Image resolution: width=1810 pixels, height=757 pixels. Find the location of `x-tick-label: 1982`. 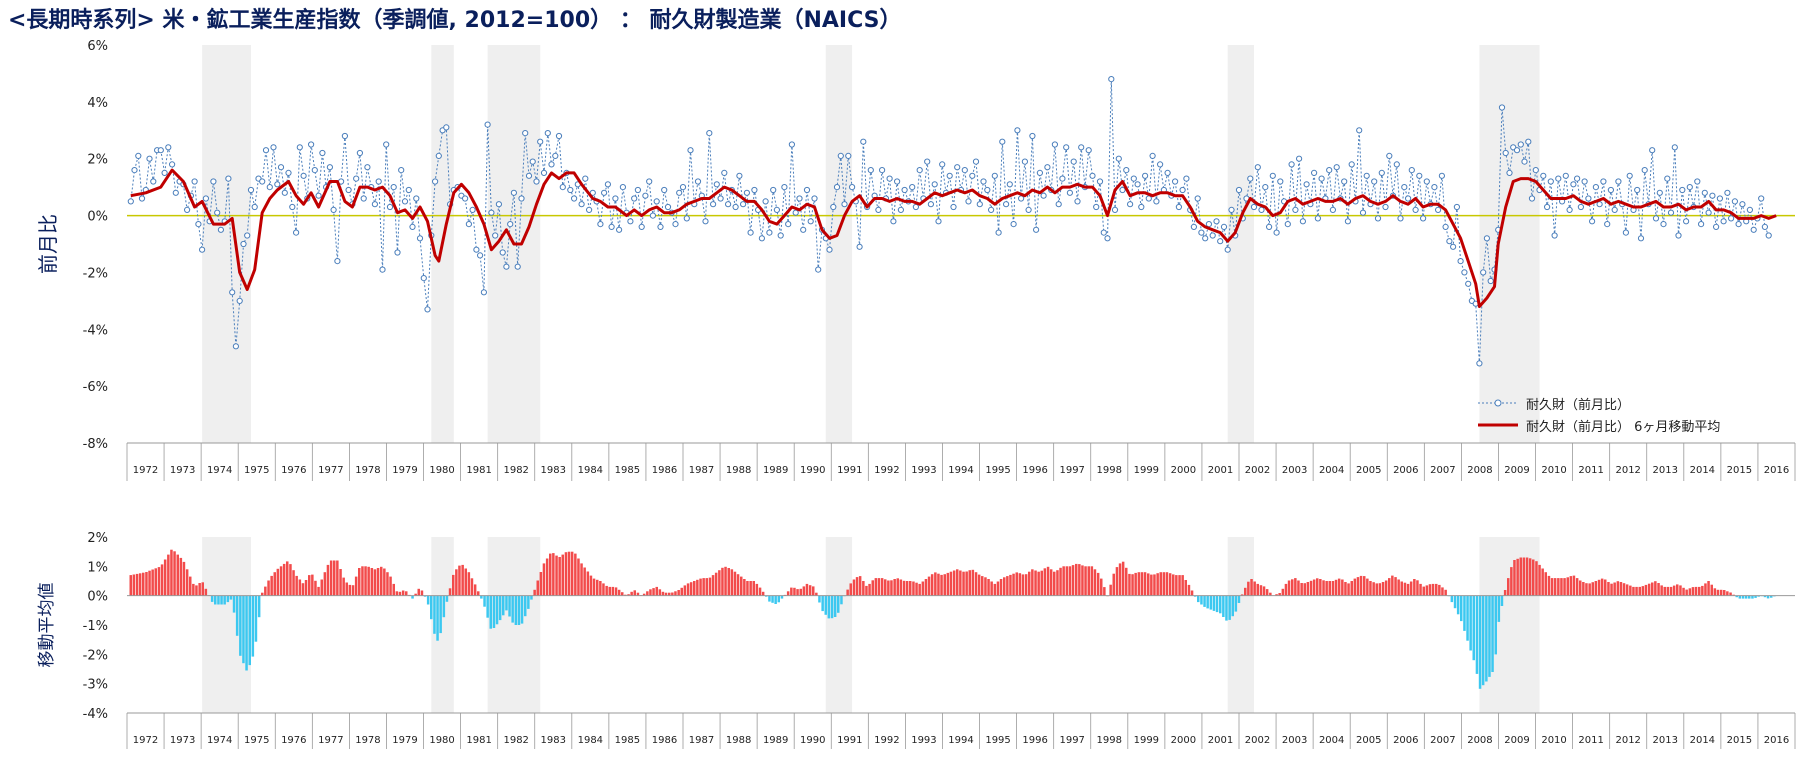

x-tick-label: 1982 is located at coordinates (515, 470).